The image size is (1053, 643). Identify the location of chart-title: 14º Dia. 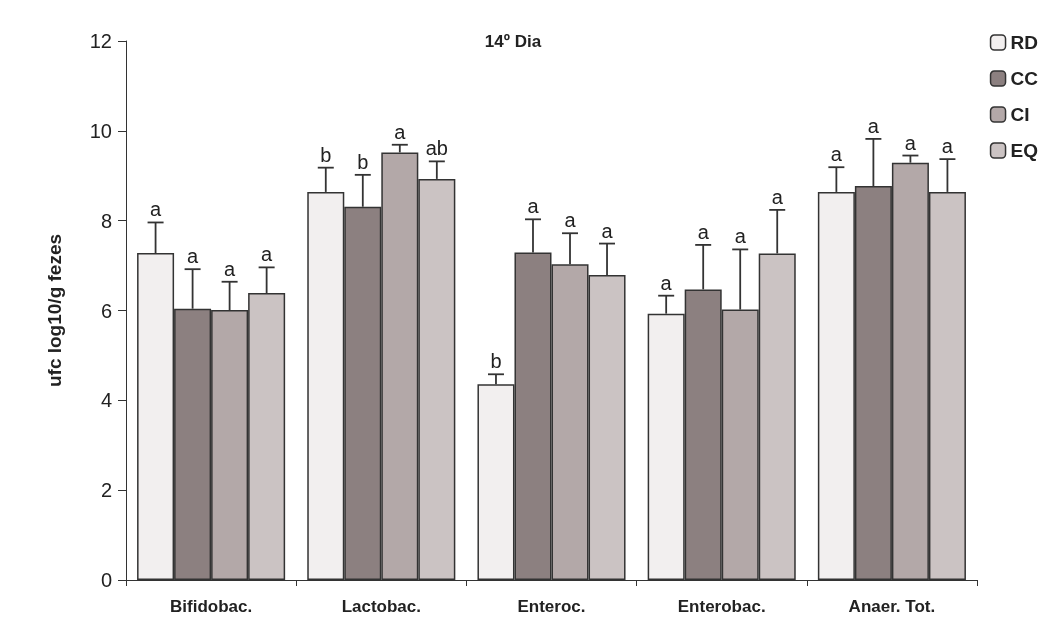
(513, 41).